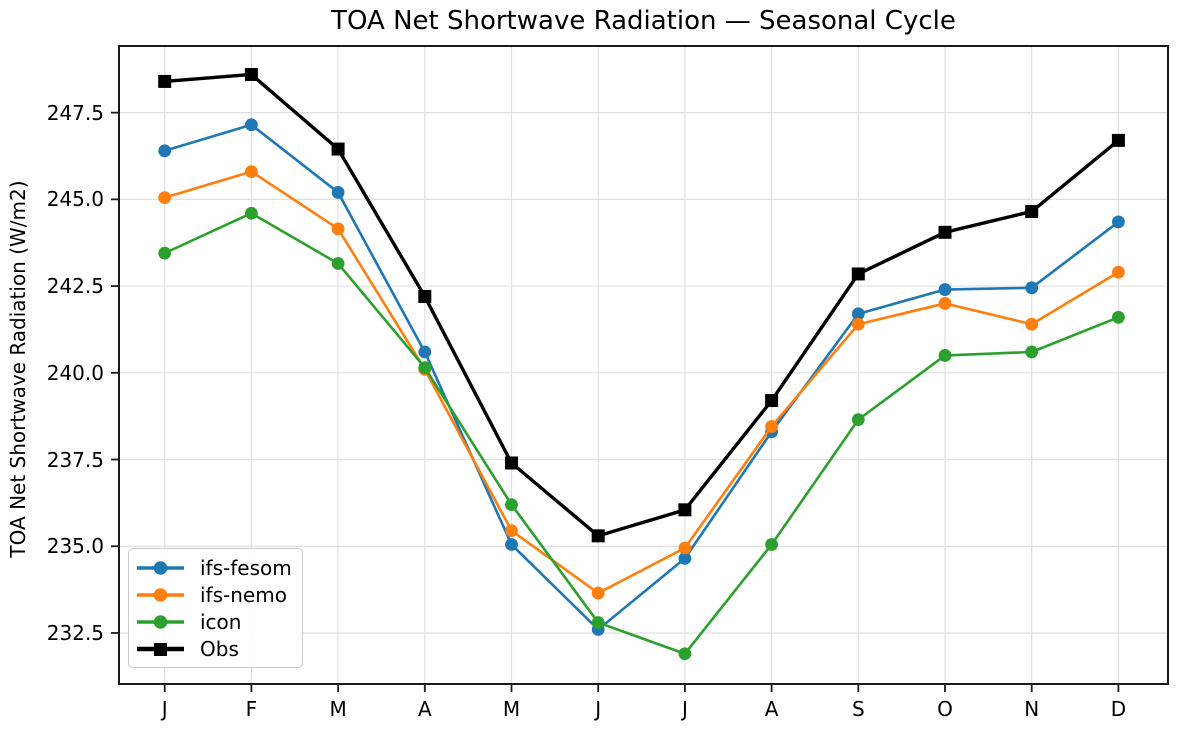  I want to click on legend-item-icon: icon, so click(219, 622).